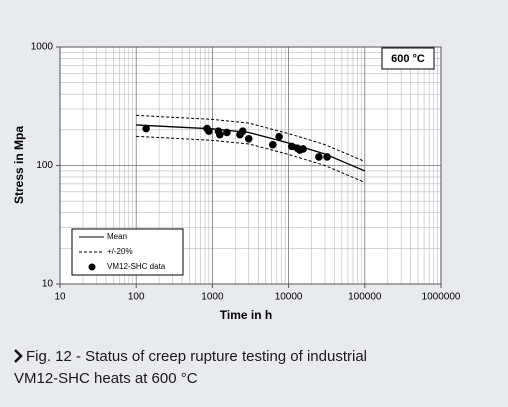 The height and width of the screenshot is (407, 508). I want to click on caption: VM12-SHC heats at 600 °C, so click(106, 378).